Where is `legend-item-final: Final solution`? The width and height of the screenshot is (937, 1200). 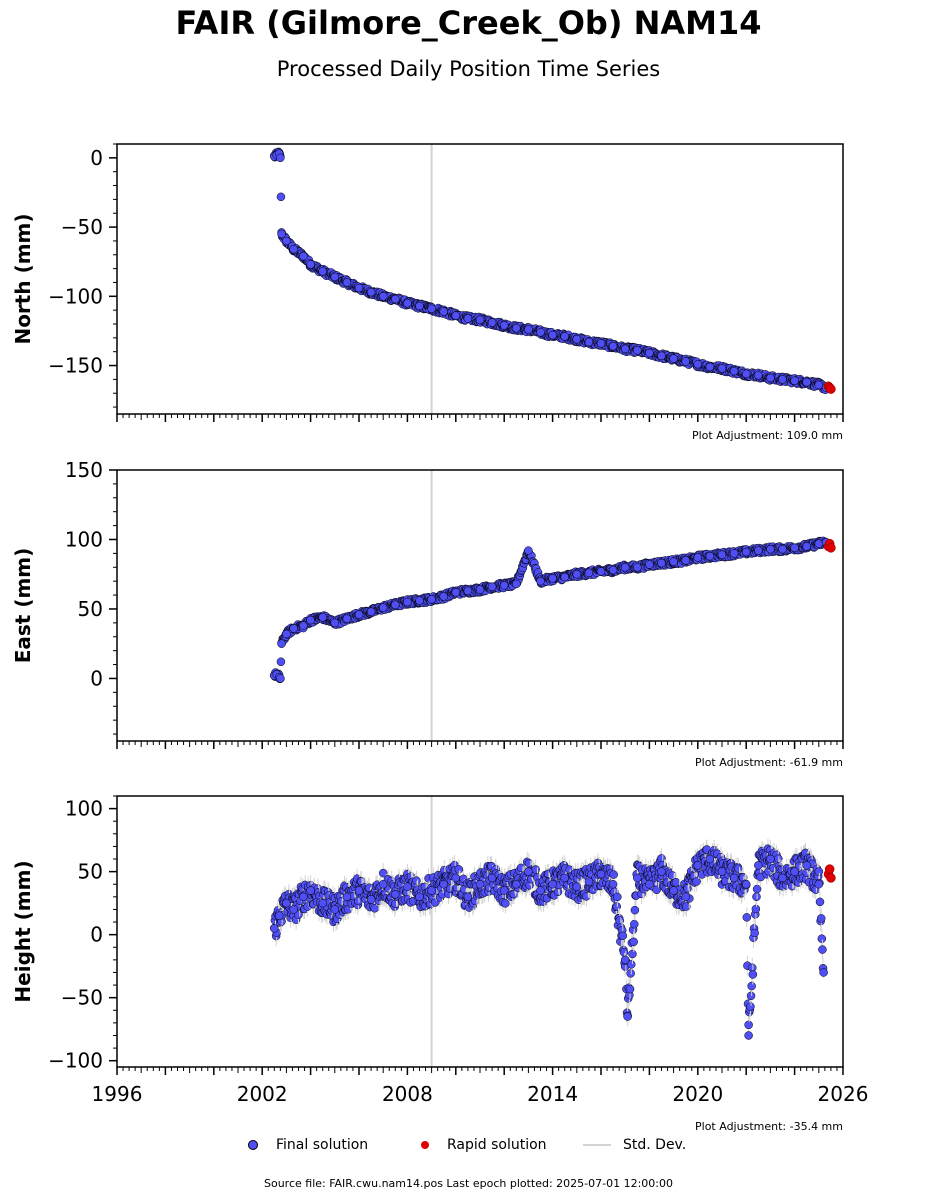 legend-item-final: Final solution is located at coordinates (308, 1145).